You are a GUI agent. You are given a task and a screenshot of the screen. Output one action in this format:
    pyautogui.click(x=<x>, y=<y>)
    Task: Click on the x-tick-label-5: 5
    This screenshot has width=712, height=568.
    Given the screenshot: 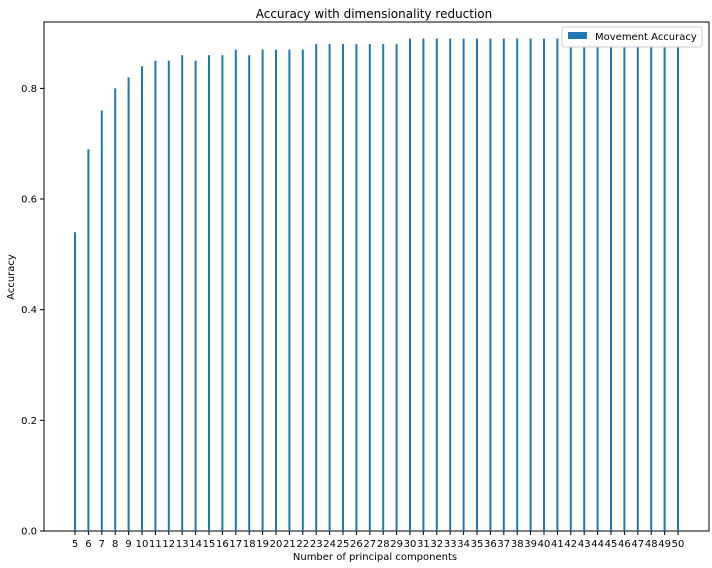 What is the action you would take?
    pyautogui.click(x=75, y=544)
    